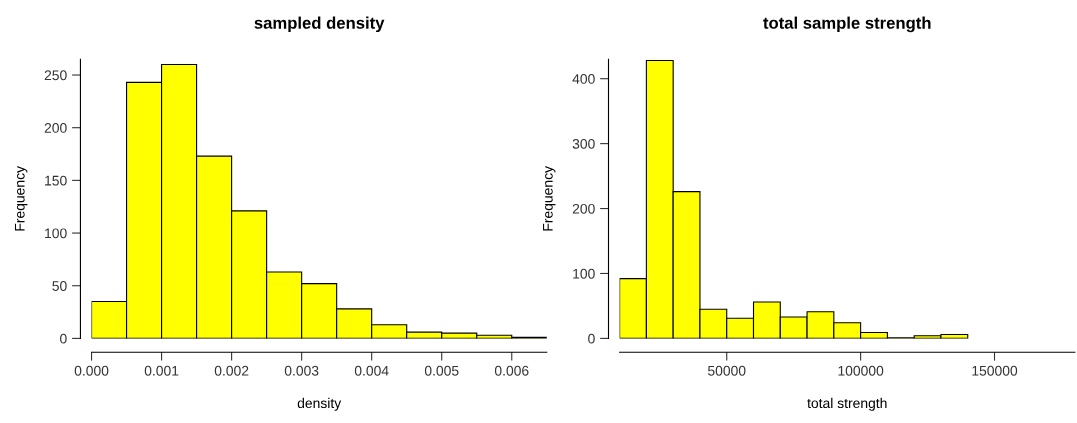  What do you see at coordinates (319, 24) in the screenshot?
I see `chart-title: sampled density` at bounding box center [319, 24].